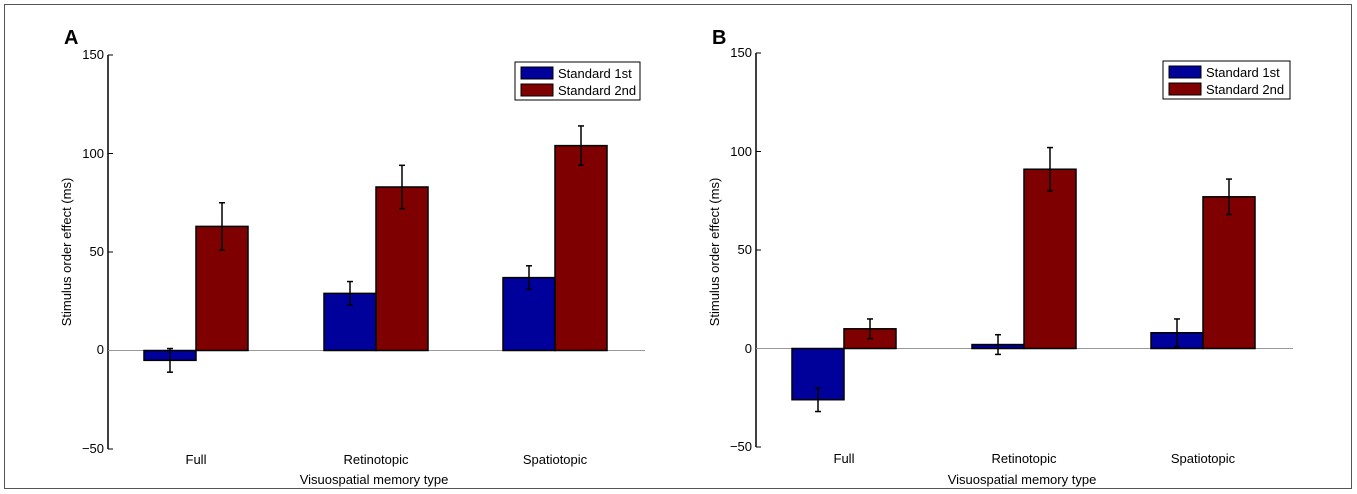  Describe the element at coordinates (93, 448) in the screenshot. I see `panel-a-ytick: −50` at that location.